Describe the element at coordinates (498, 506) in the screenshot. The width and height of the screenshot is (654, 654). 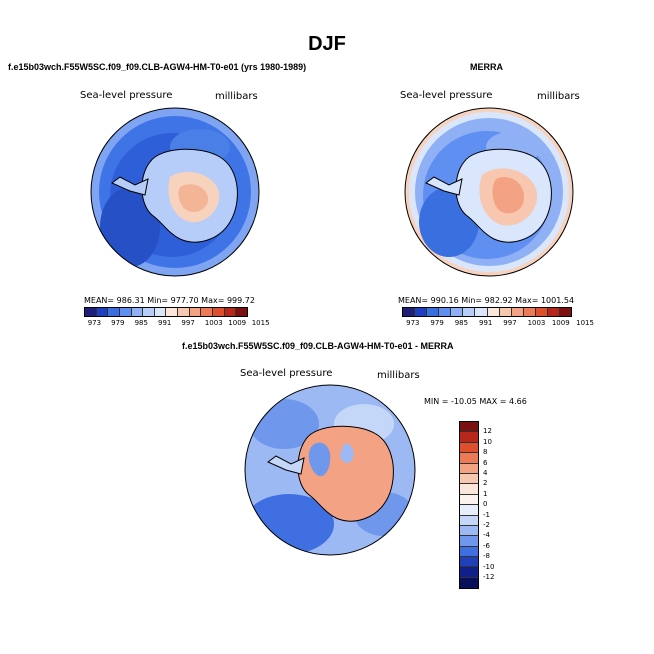
I see `diff-colorbar-ticks: 12 10 8 6 4 2 1 0 -1 -2 -4 -6 -8 -10 -12` at that location.